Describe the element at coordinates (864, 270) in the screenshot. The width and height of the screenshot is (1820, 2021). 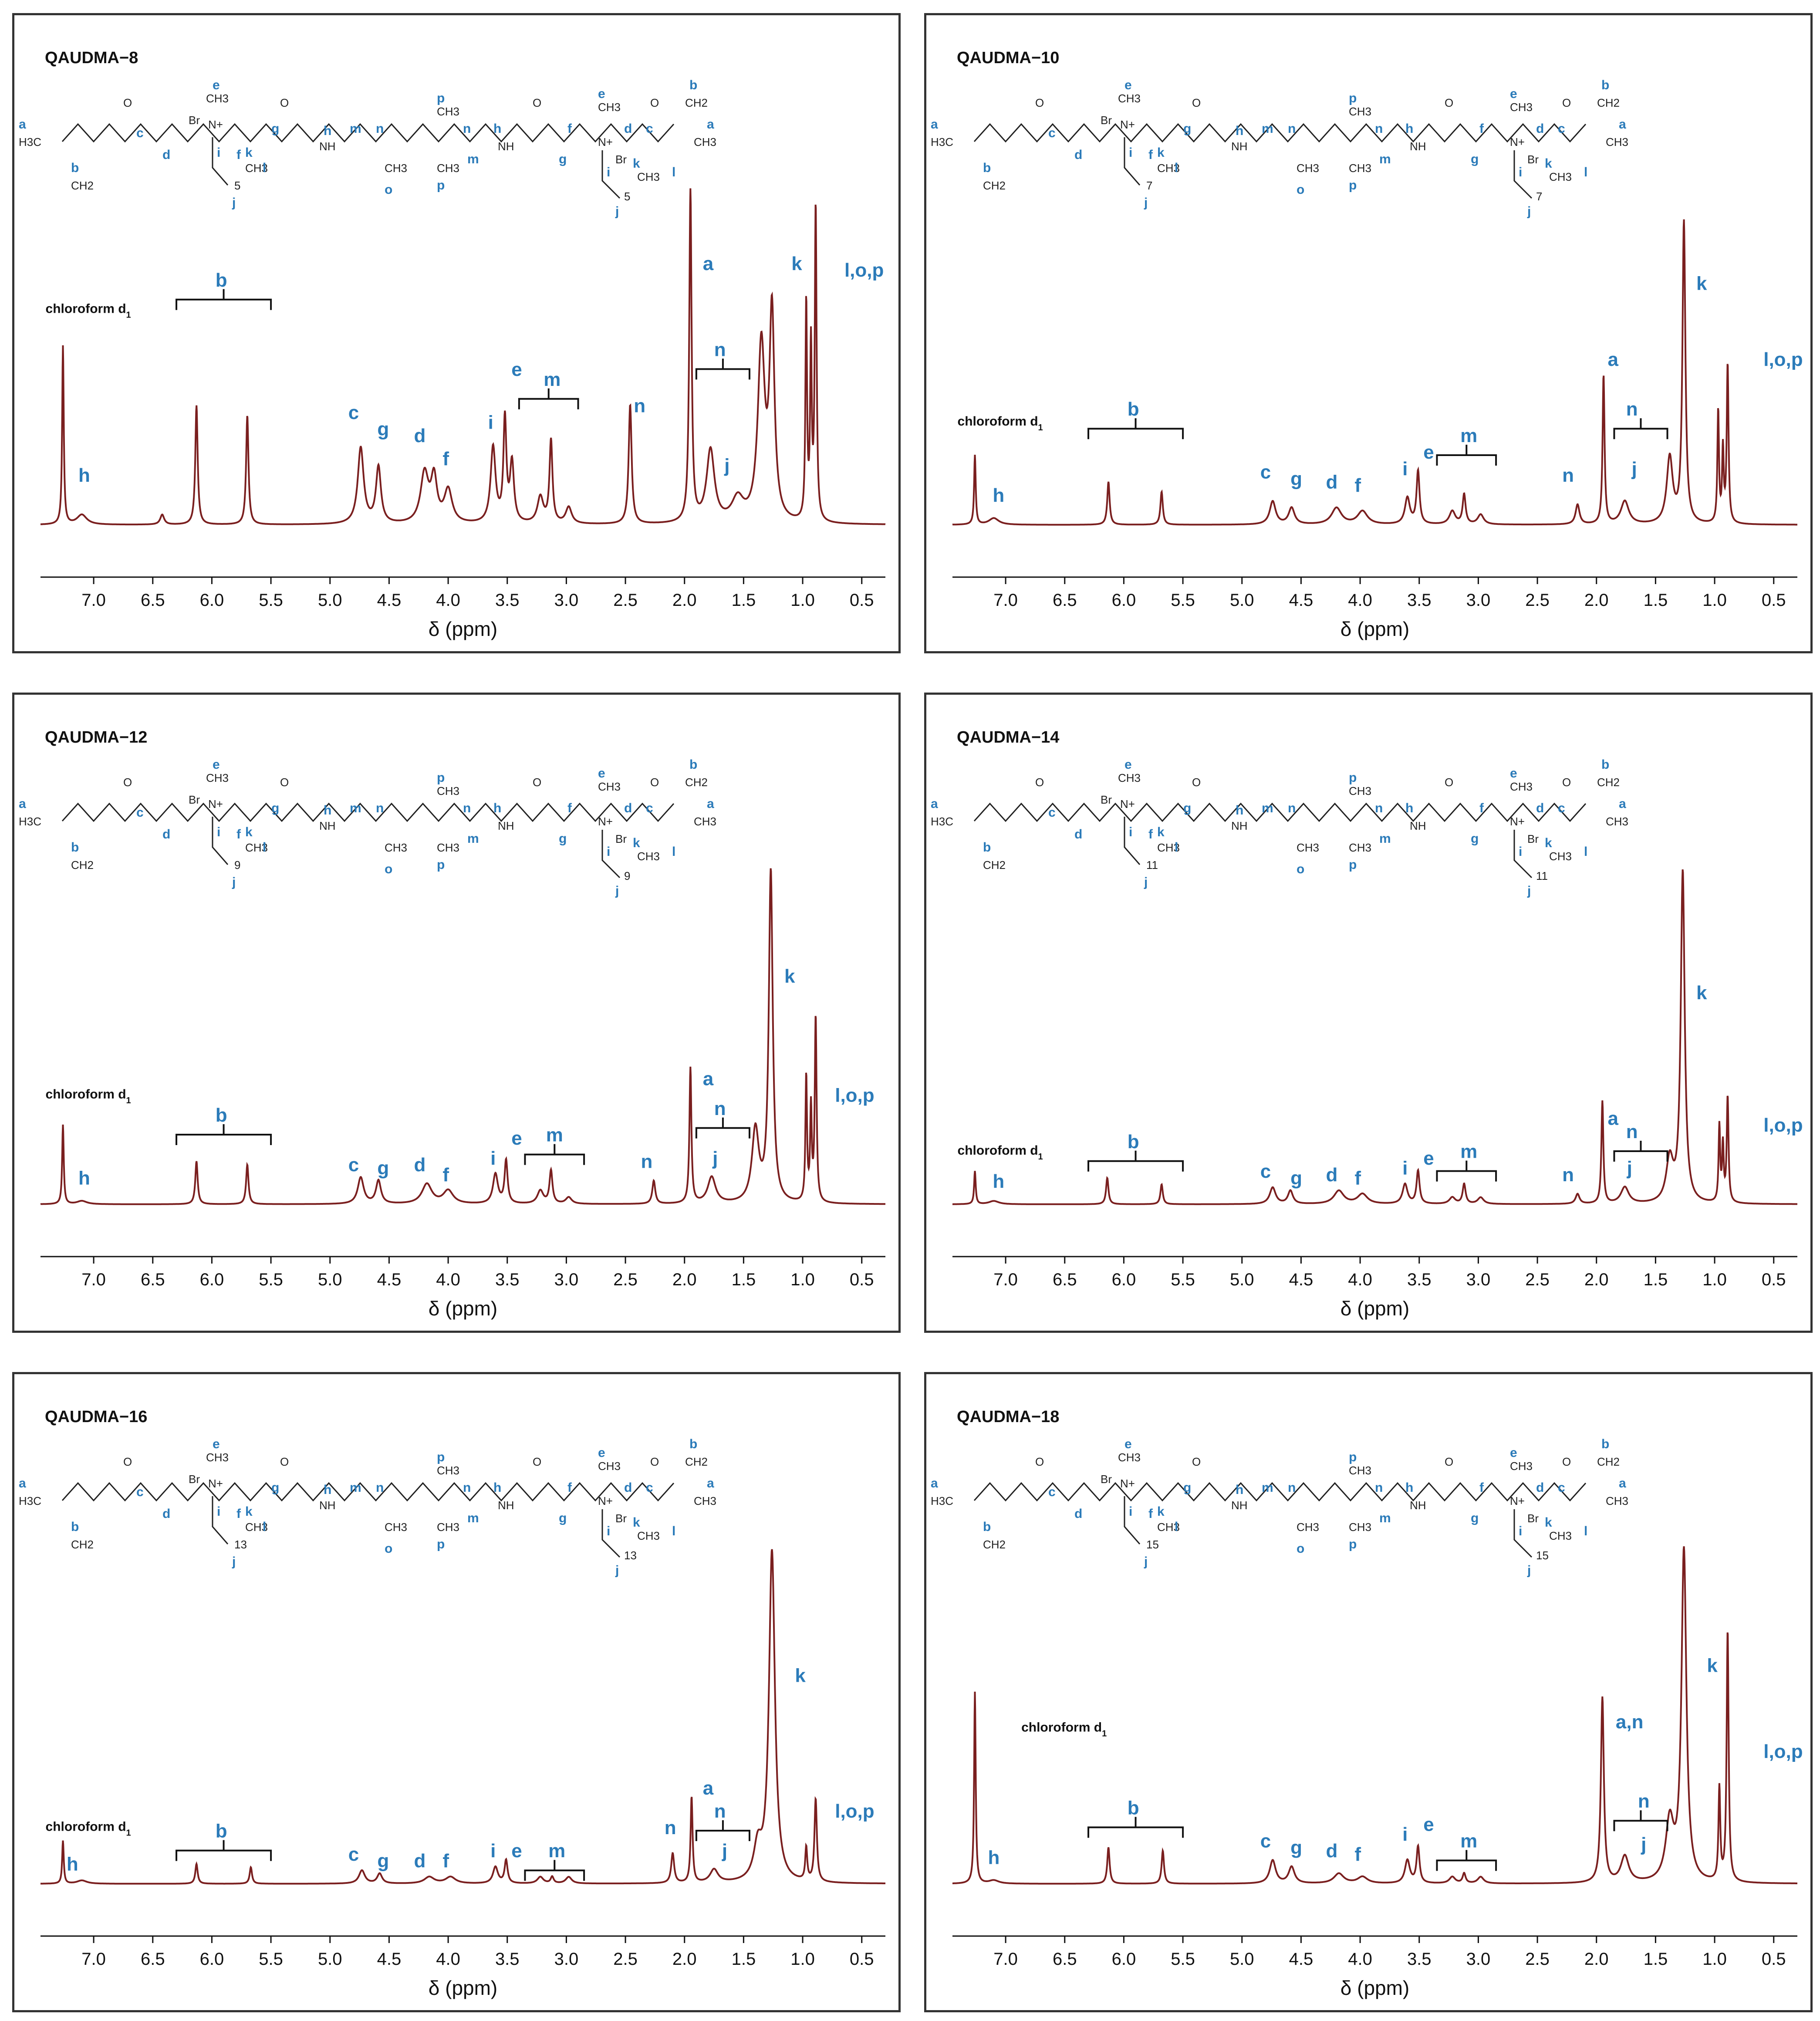
I see `peak-label-lop: l,o,p` at that location.